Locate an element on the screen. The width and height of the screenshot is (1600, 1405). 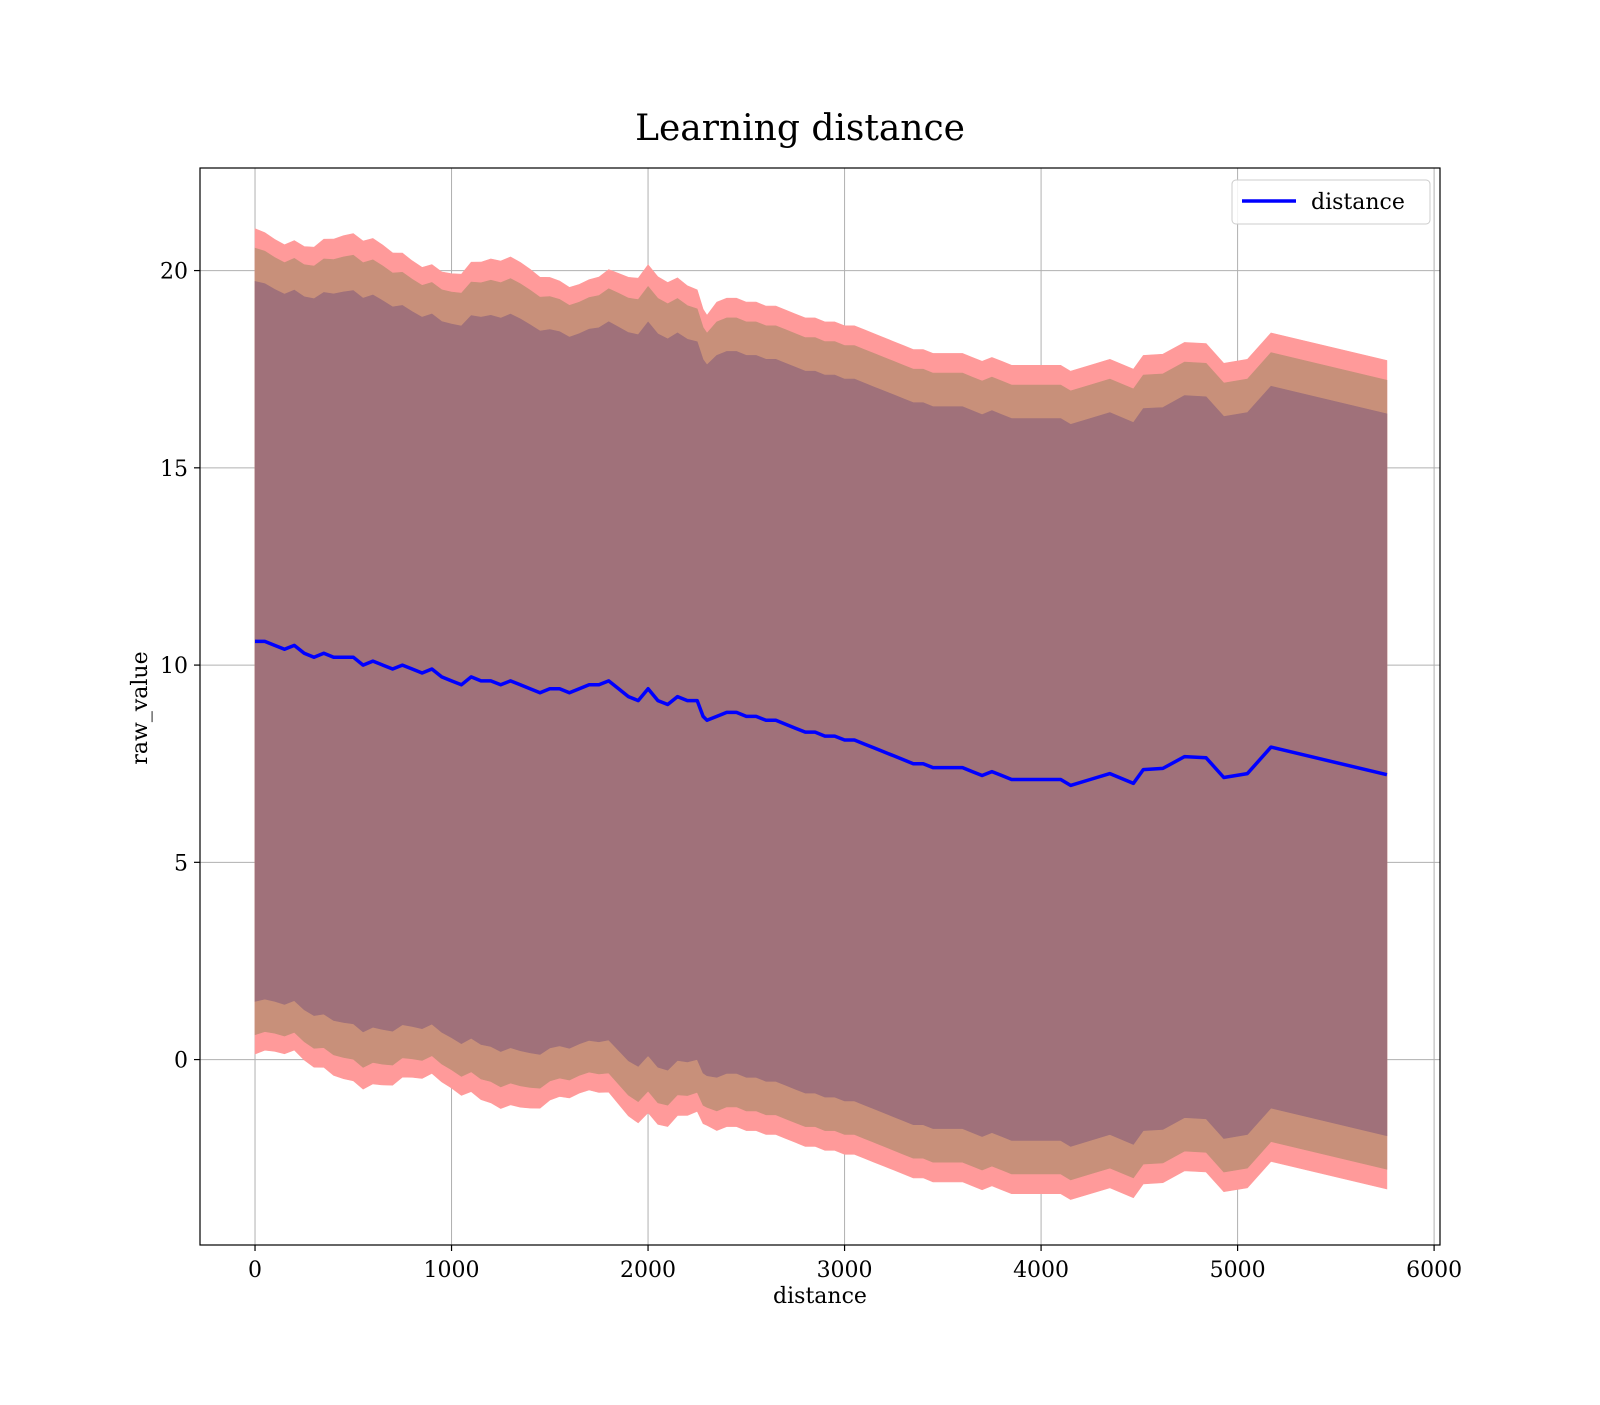
x-tick-label: 3000 is located at coordinates (845, 1270).